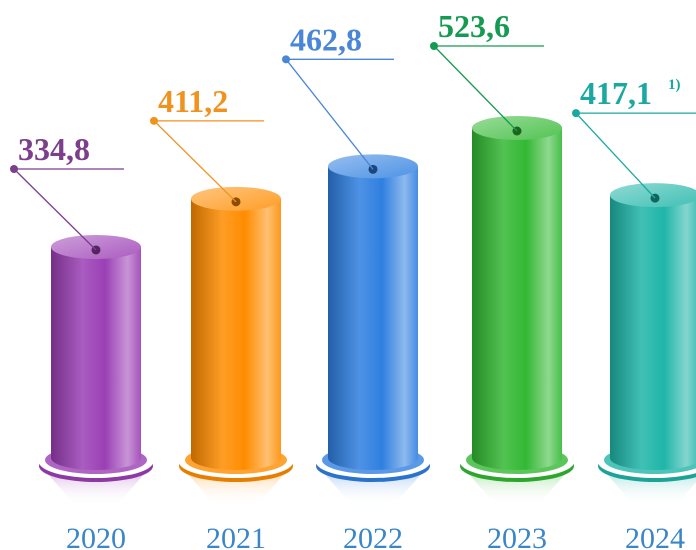  I want to click on year-labels-group: 2020 2021 2022 2023 2024, so click(375, 536).